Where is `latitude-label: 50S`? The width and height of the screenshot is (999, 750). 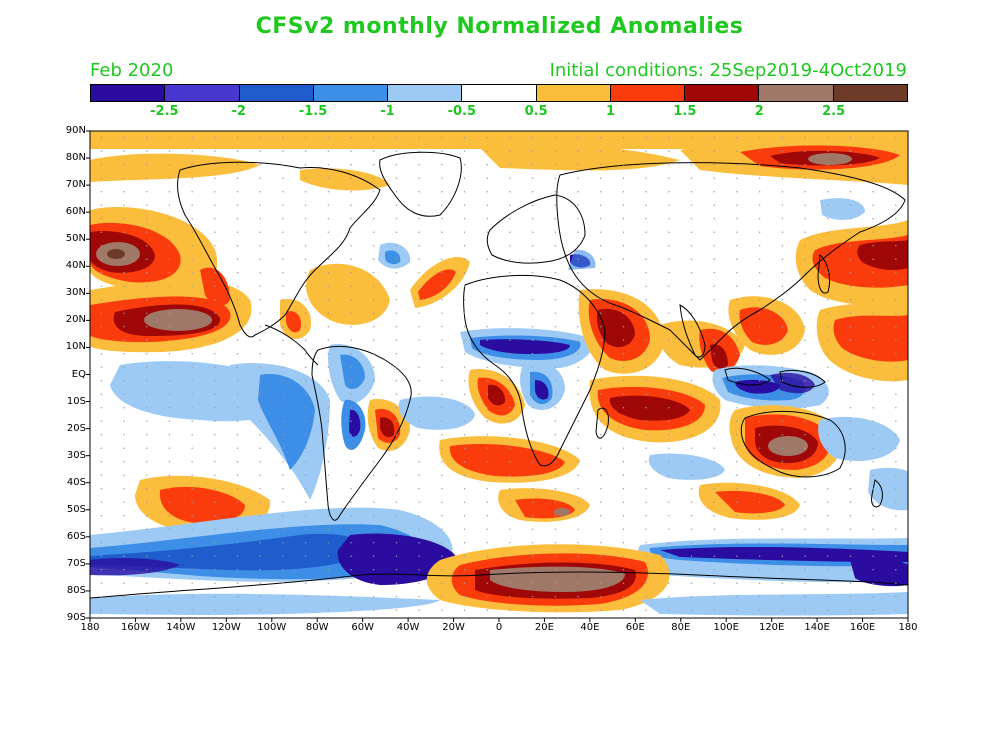
latitude-label: 50S is located at coordinates (76, 509).